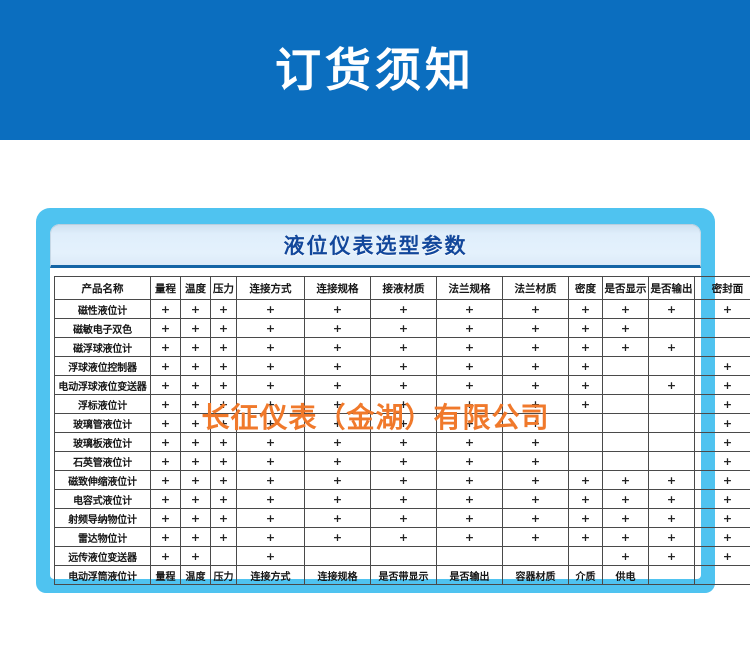 Image resolution: width=750 pixels, height=646 pixels. I want to click on table-row: 玻璃管液位计 + + + + + + + + +, so click(402, 423).